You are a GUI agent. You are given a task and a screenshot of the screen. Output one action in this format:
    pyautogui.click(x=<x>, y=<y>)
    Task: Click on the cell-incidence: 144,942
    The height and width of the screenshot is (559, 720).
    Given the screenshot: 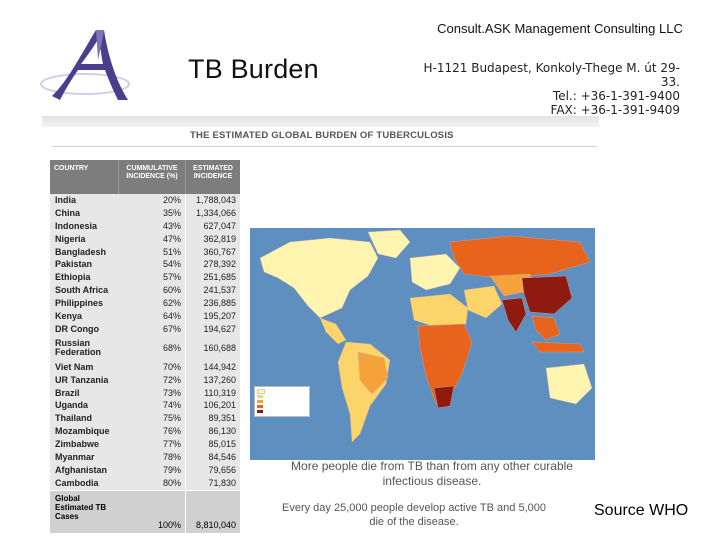 What is the action you would take?
    pyautogui.click(x=212, y=367)
    